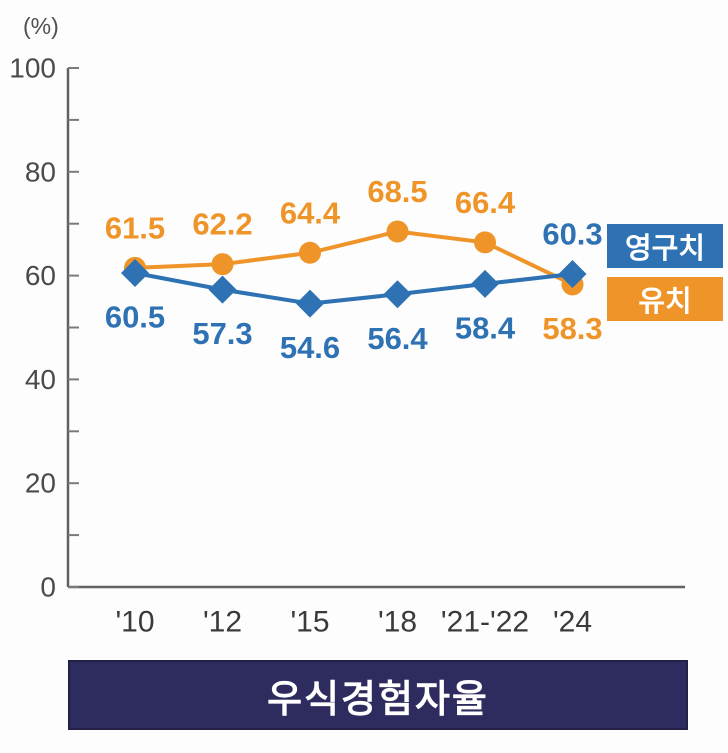 This screenshot has height=753, width=728. What do you see at coordinates (40, 275) in the screenshot?
I see `y-axis-tick-label: 60` at bounding box center [40, 275].